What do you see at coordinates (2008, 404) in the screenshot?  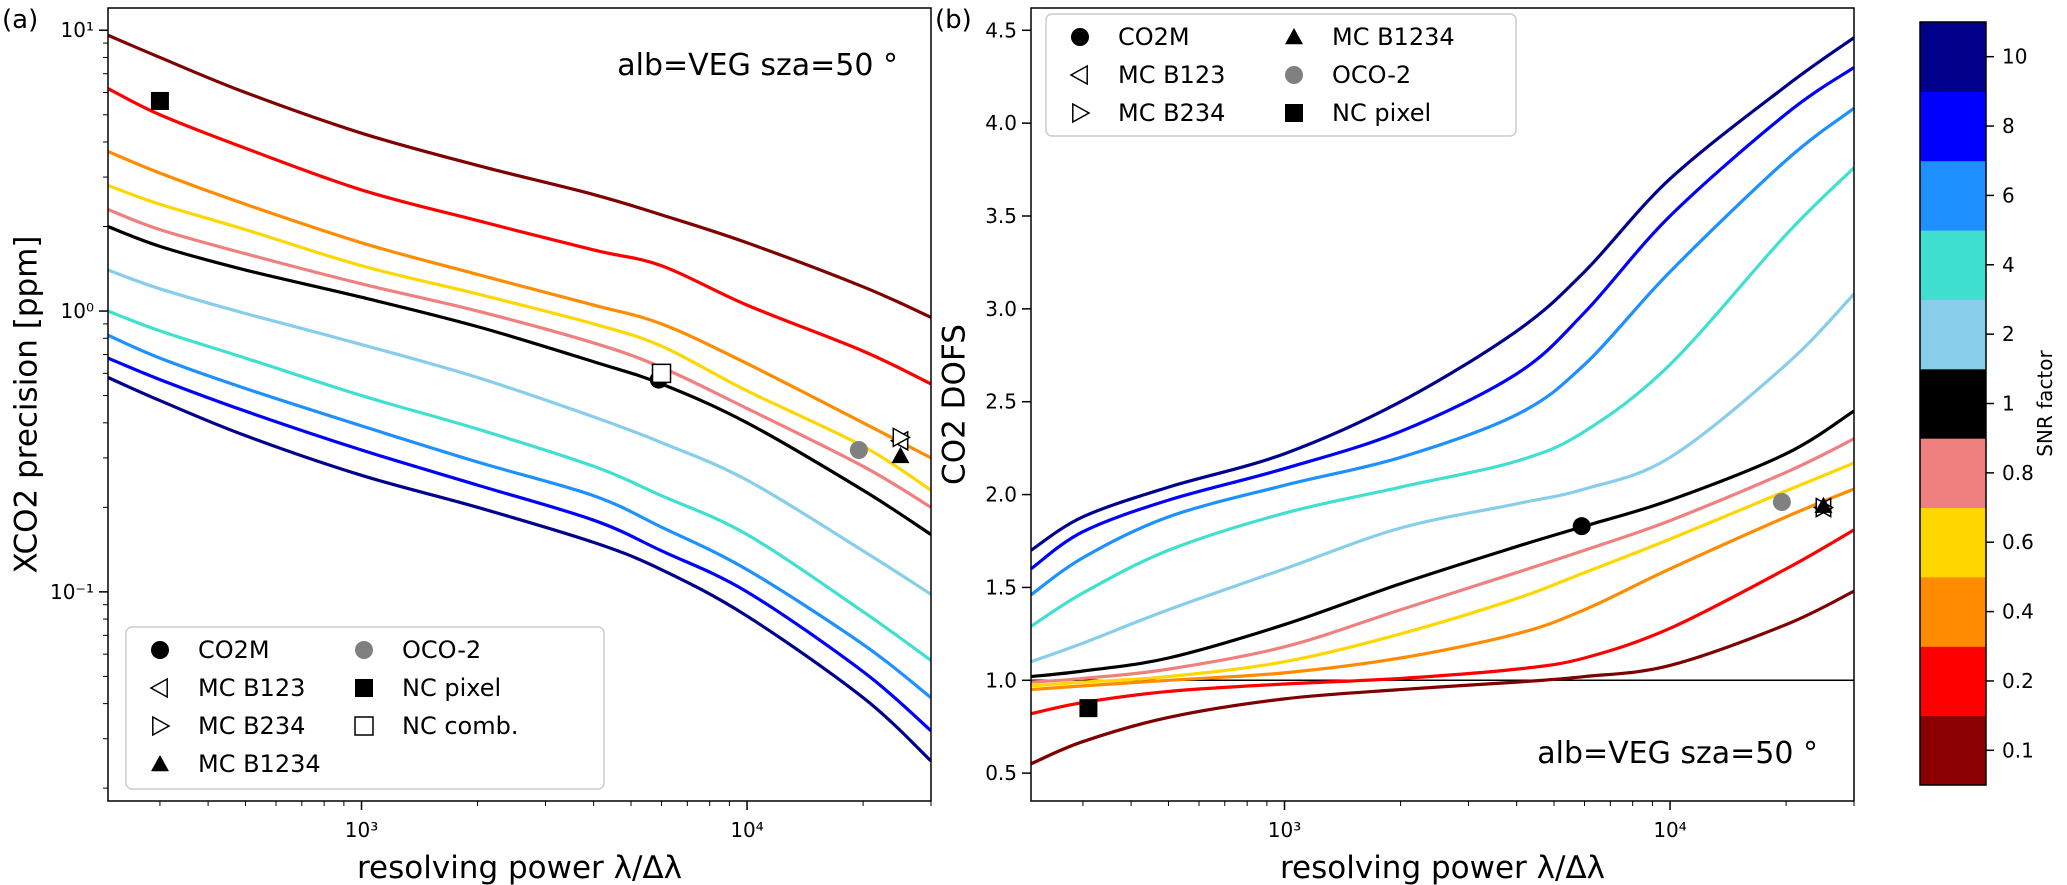 I see `colorbar-tick-label: 1` at bounding box center [2008, 404].